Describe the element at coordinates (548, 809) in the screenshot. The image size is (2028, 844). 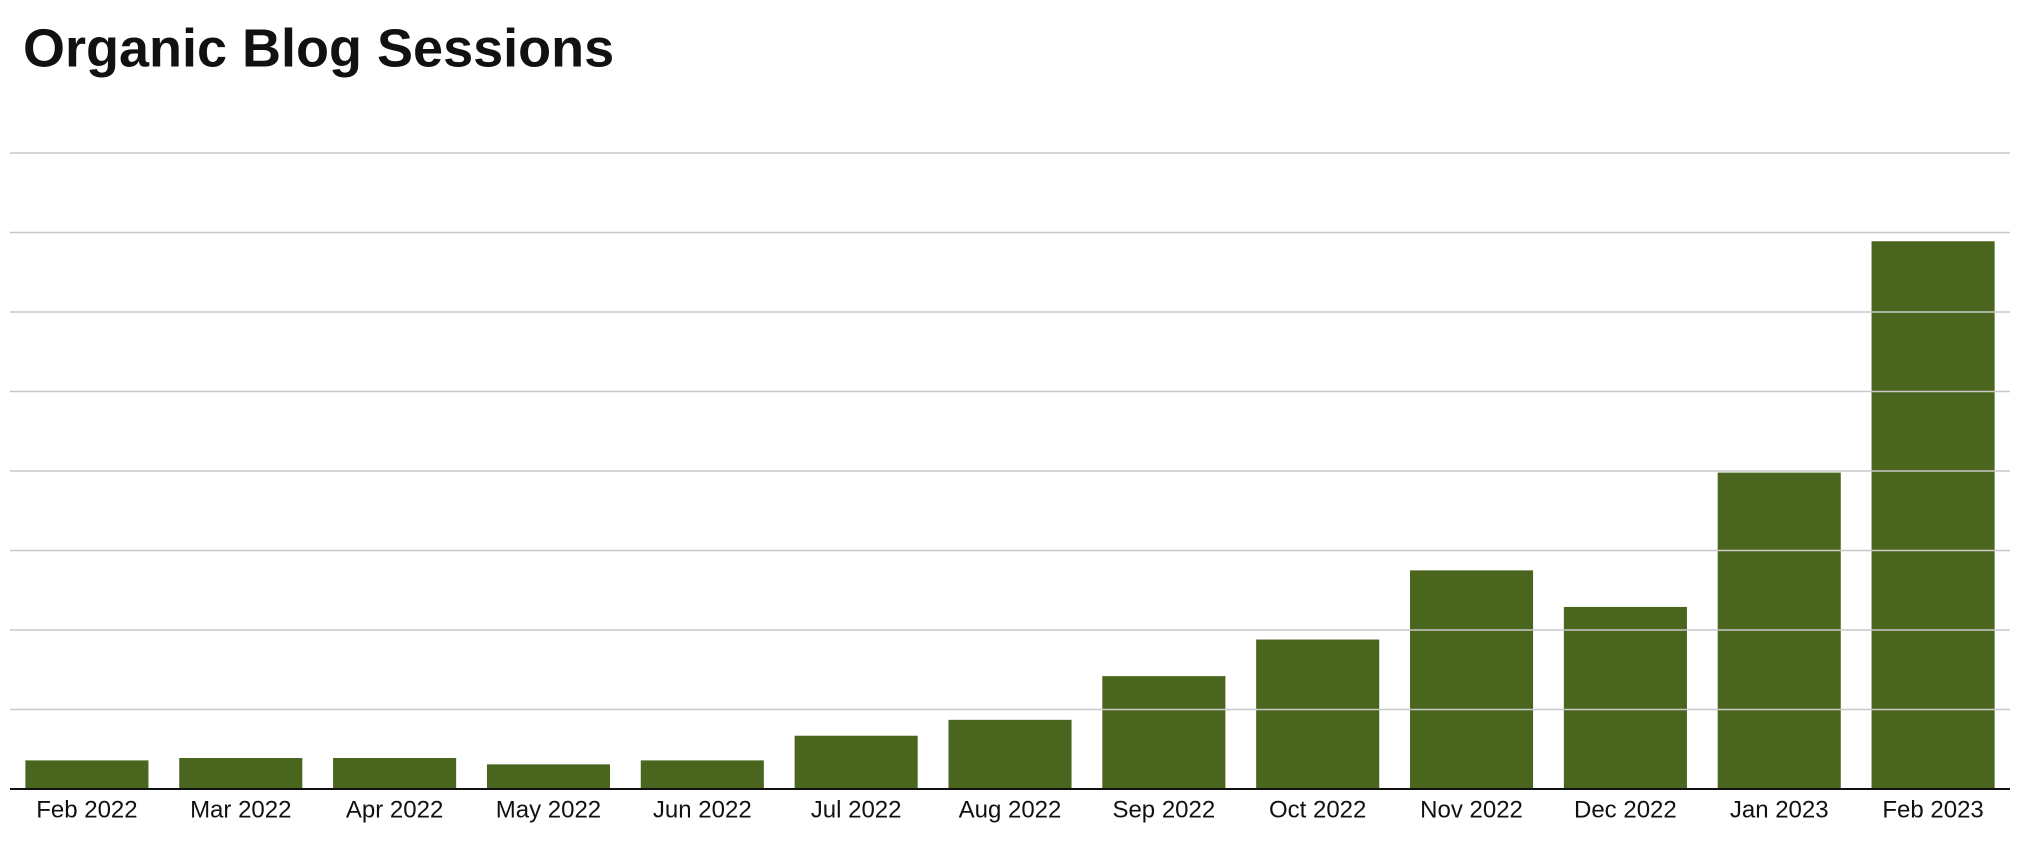
I see `x-tick-label: May 2022` at that location.